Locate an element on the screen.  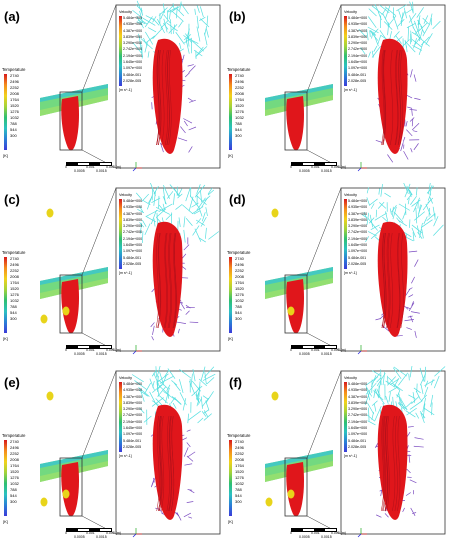
temperature-tick: 2740 is located at coordinates (239, 441).